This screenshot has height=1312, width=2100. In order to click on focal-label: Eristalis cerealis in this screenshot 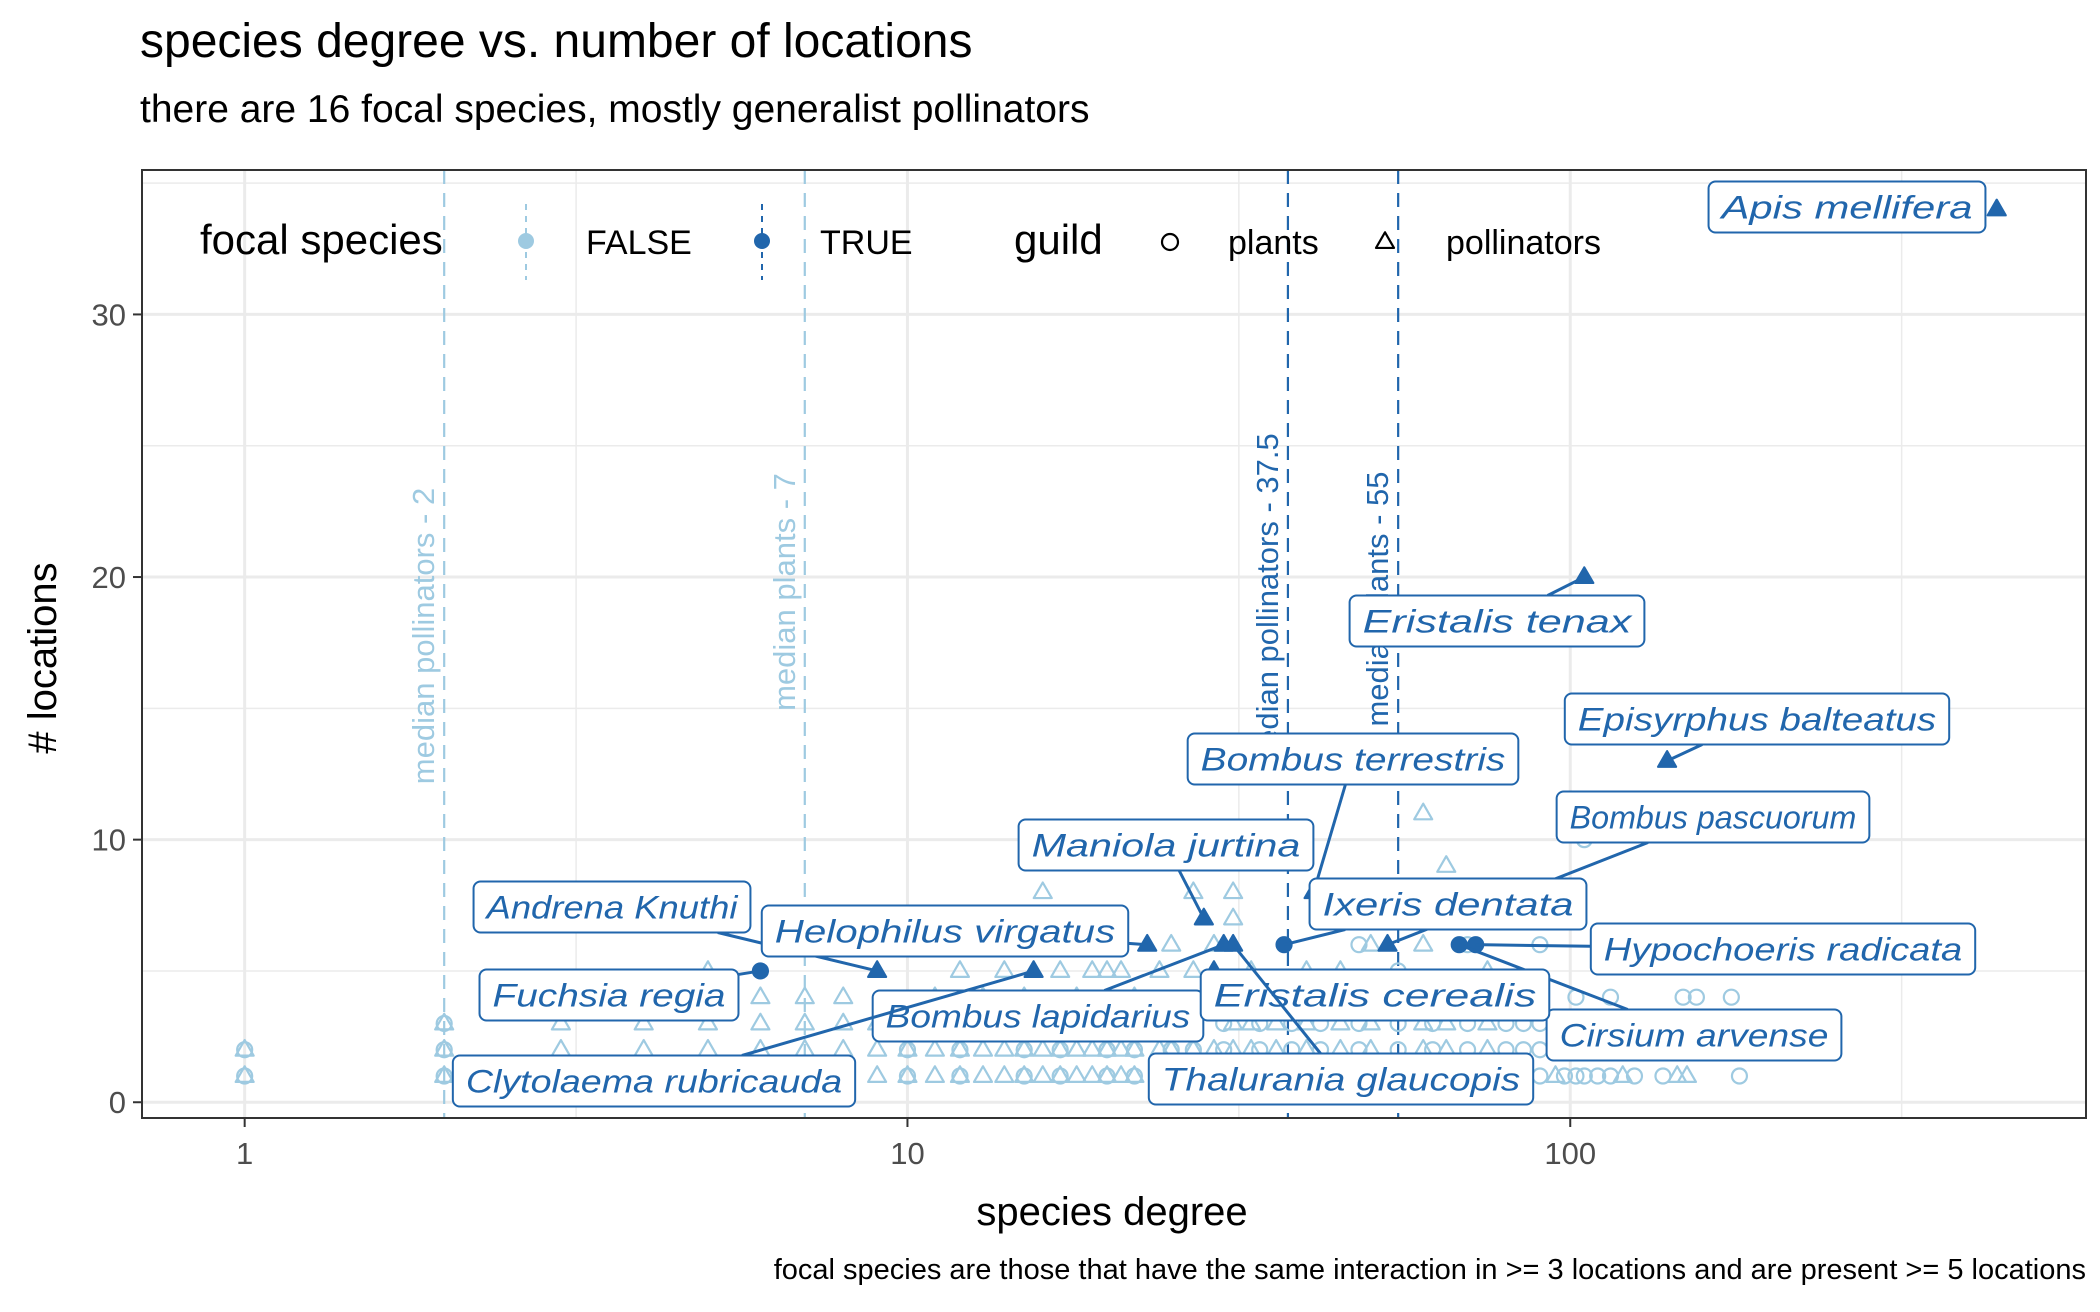, I will do `click(1375, 996)`.